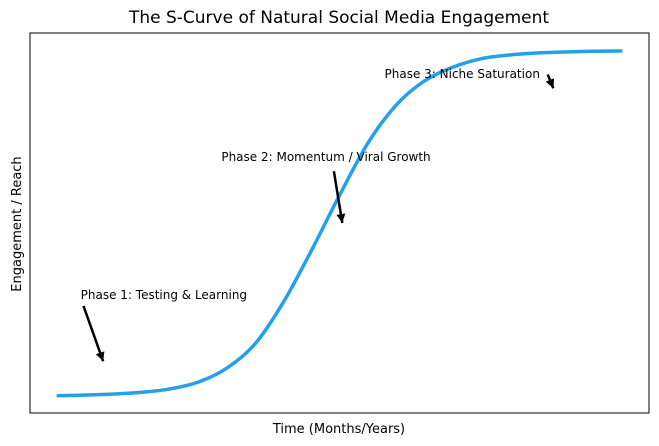 The image size is (659, 446). I want to click on x-axis-label: Time (Months/Years), so click(338, 429).